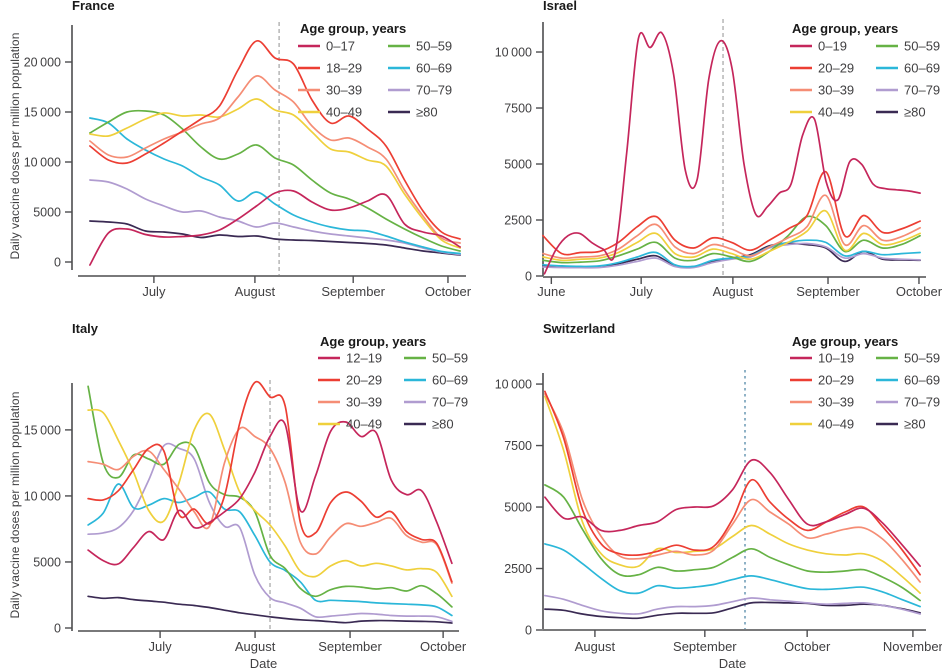  What do you see at coordinates (344, 68) in the screenshot?
I see `legend-label: 18–29` at bounding box center [344, 68].